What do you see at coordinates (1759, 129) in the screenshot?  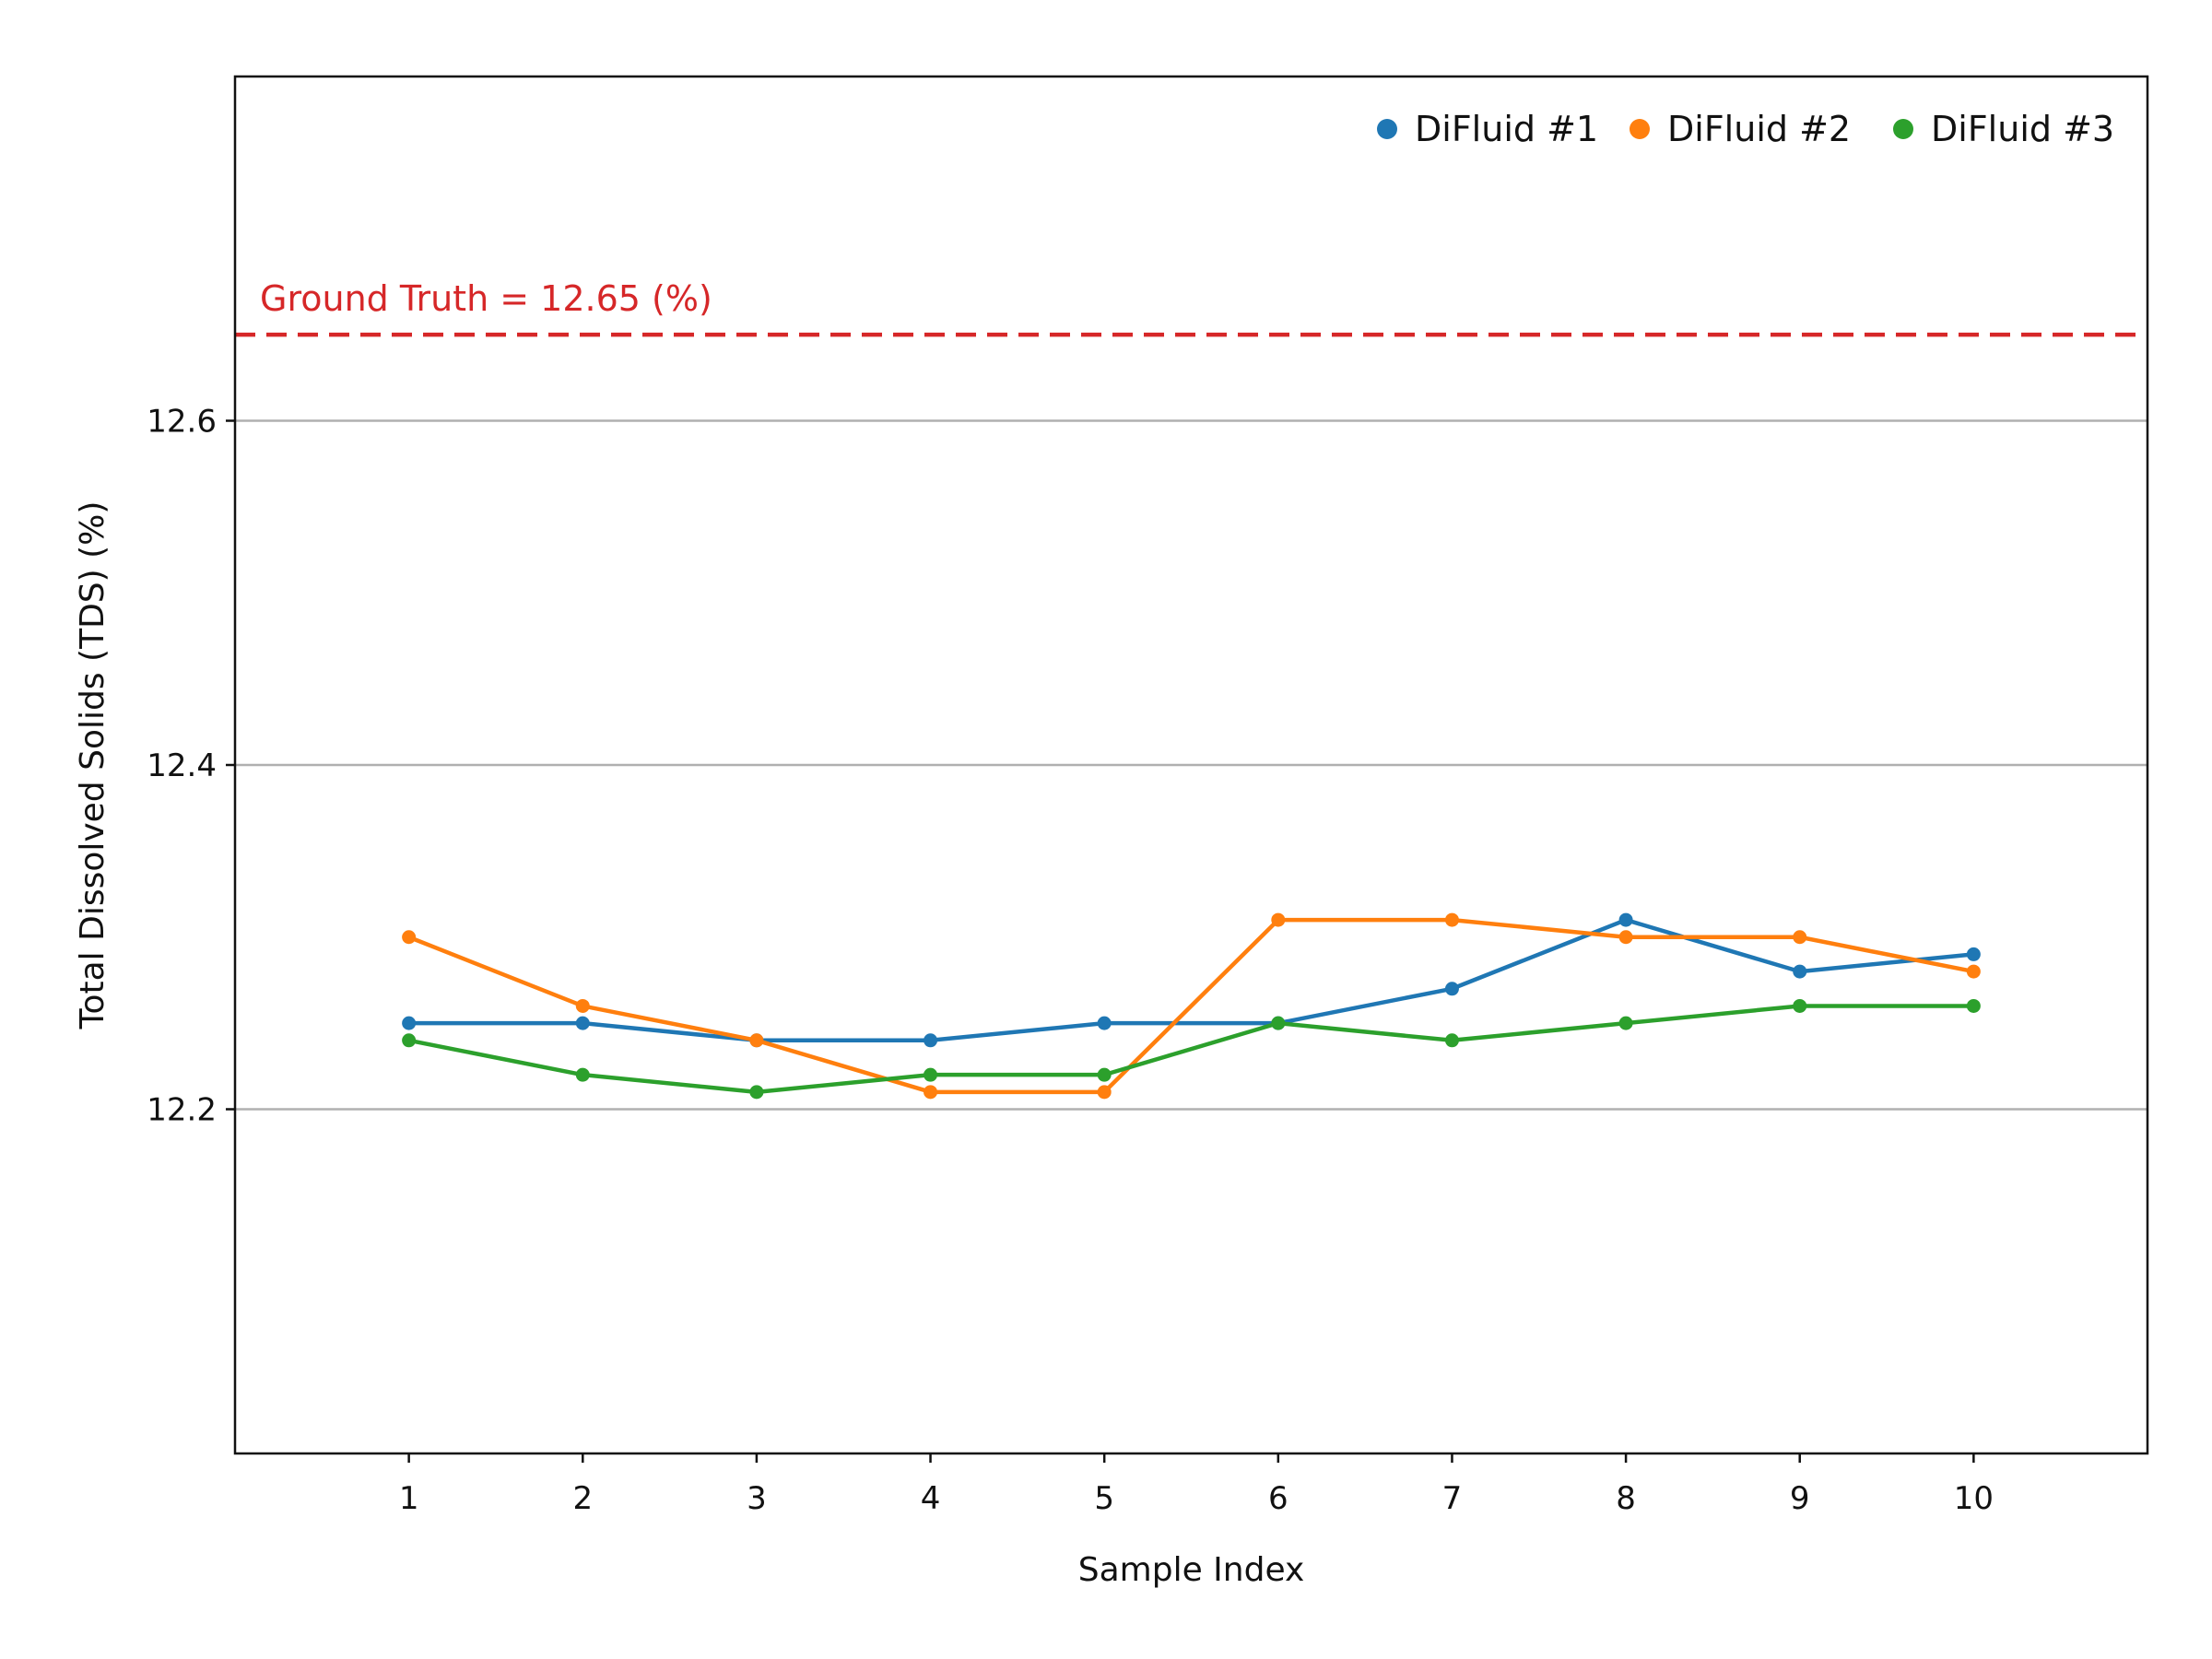 I see `legend-label: DiFluid #2` at bounding box center [1759, 129].